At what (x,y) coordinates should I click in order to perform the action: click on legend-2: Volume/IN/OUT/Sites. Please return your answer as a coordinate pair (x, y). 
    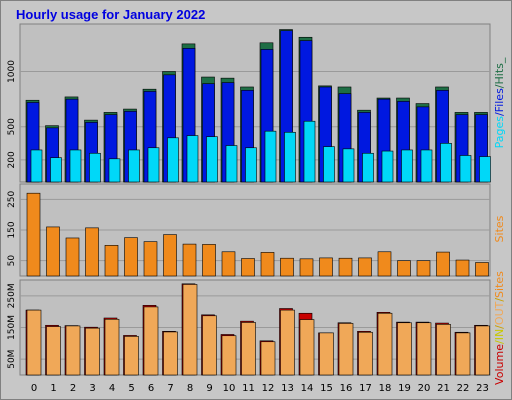
    Looking at the image, I should click on (499, 328).